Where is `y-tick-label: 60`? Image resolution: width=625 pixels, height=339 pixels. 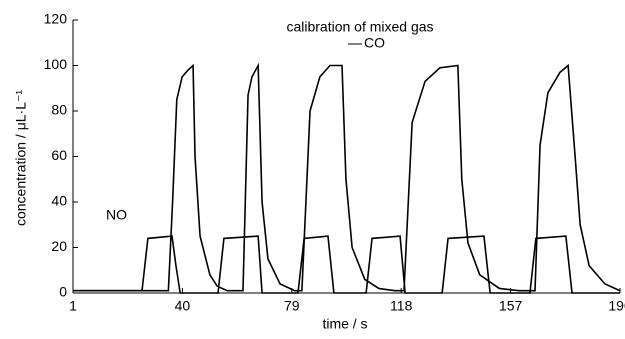
y-tick-label: 60 is located at coordinates (59, 155).